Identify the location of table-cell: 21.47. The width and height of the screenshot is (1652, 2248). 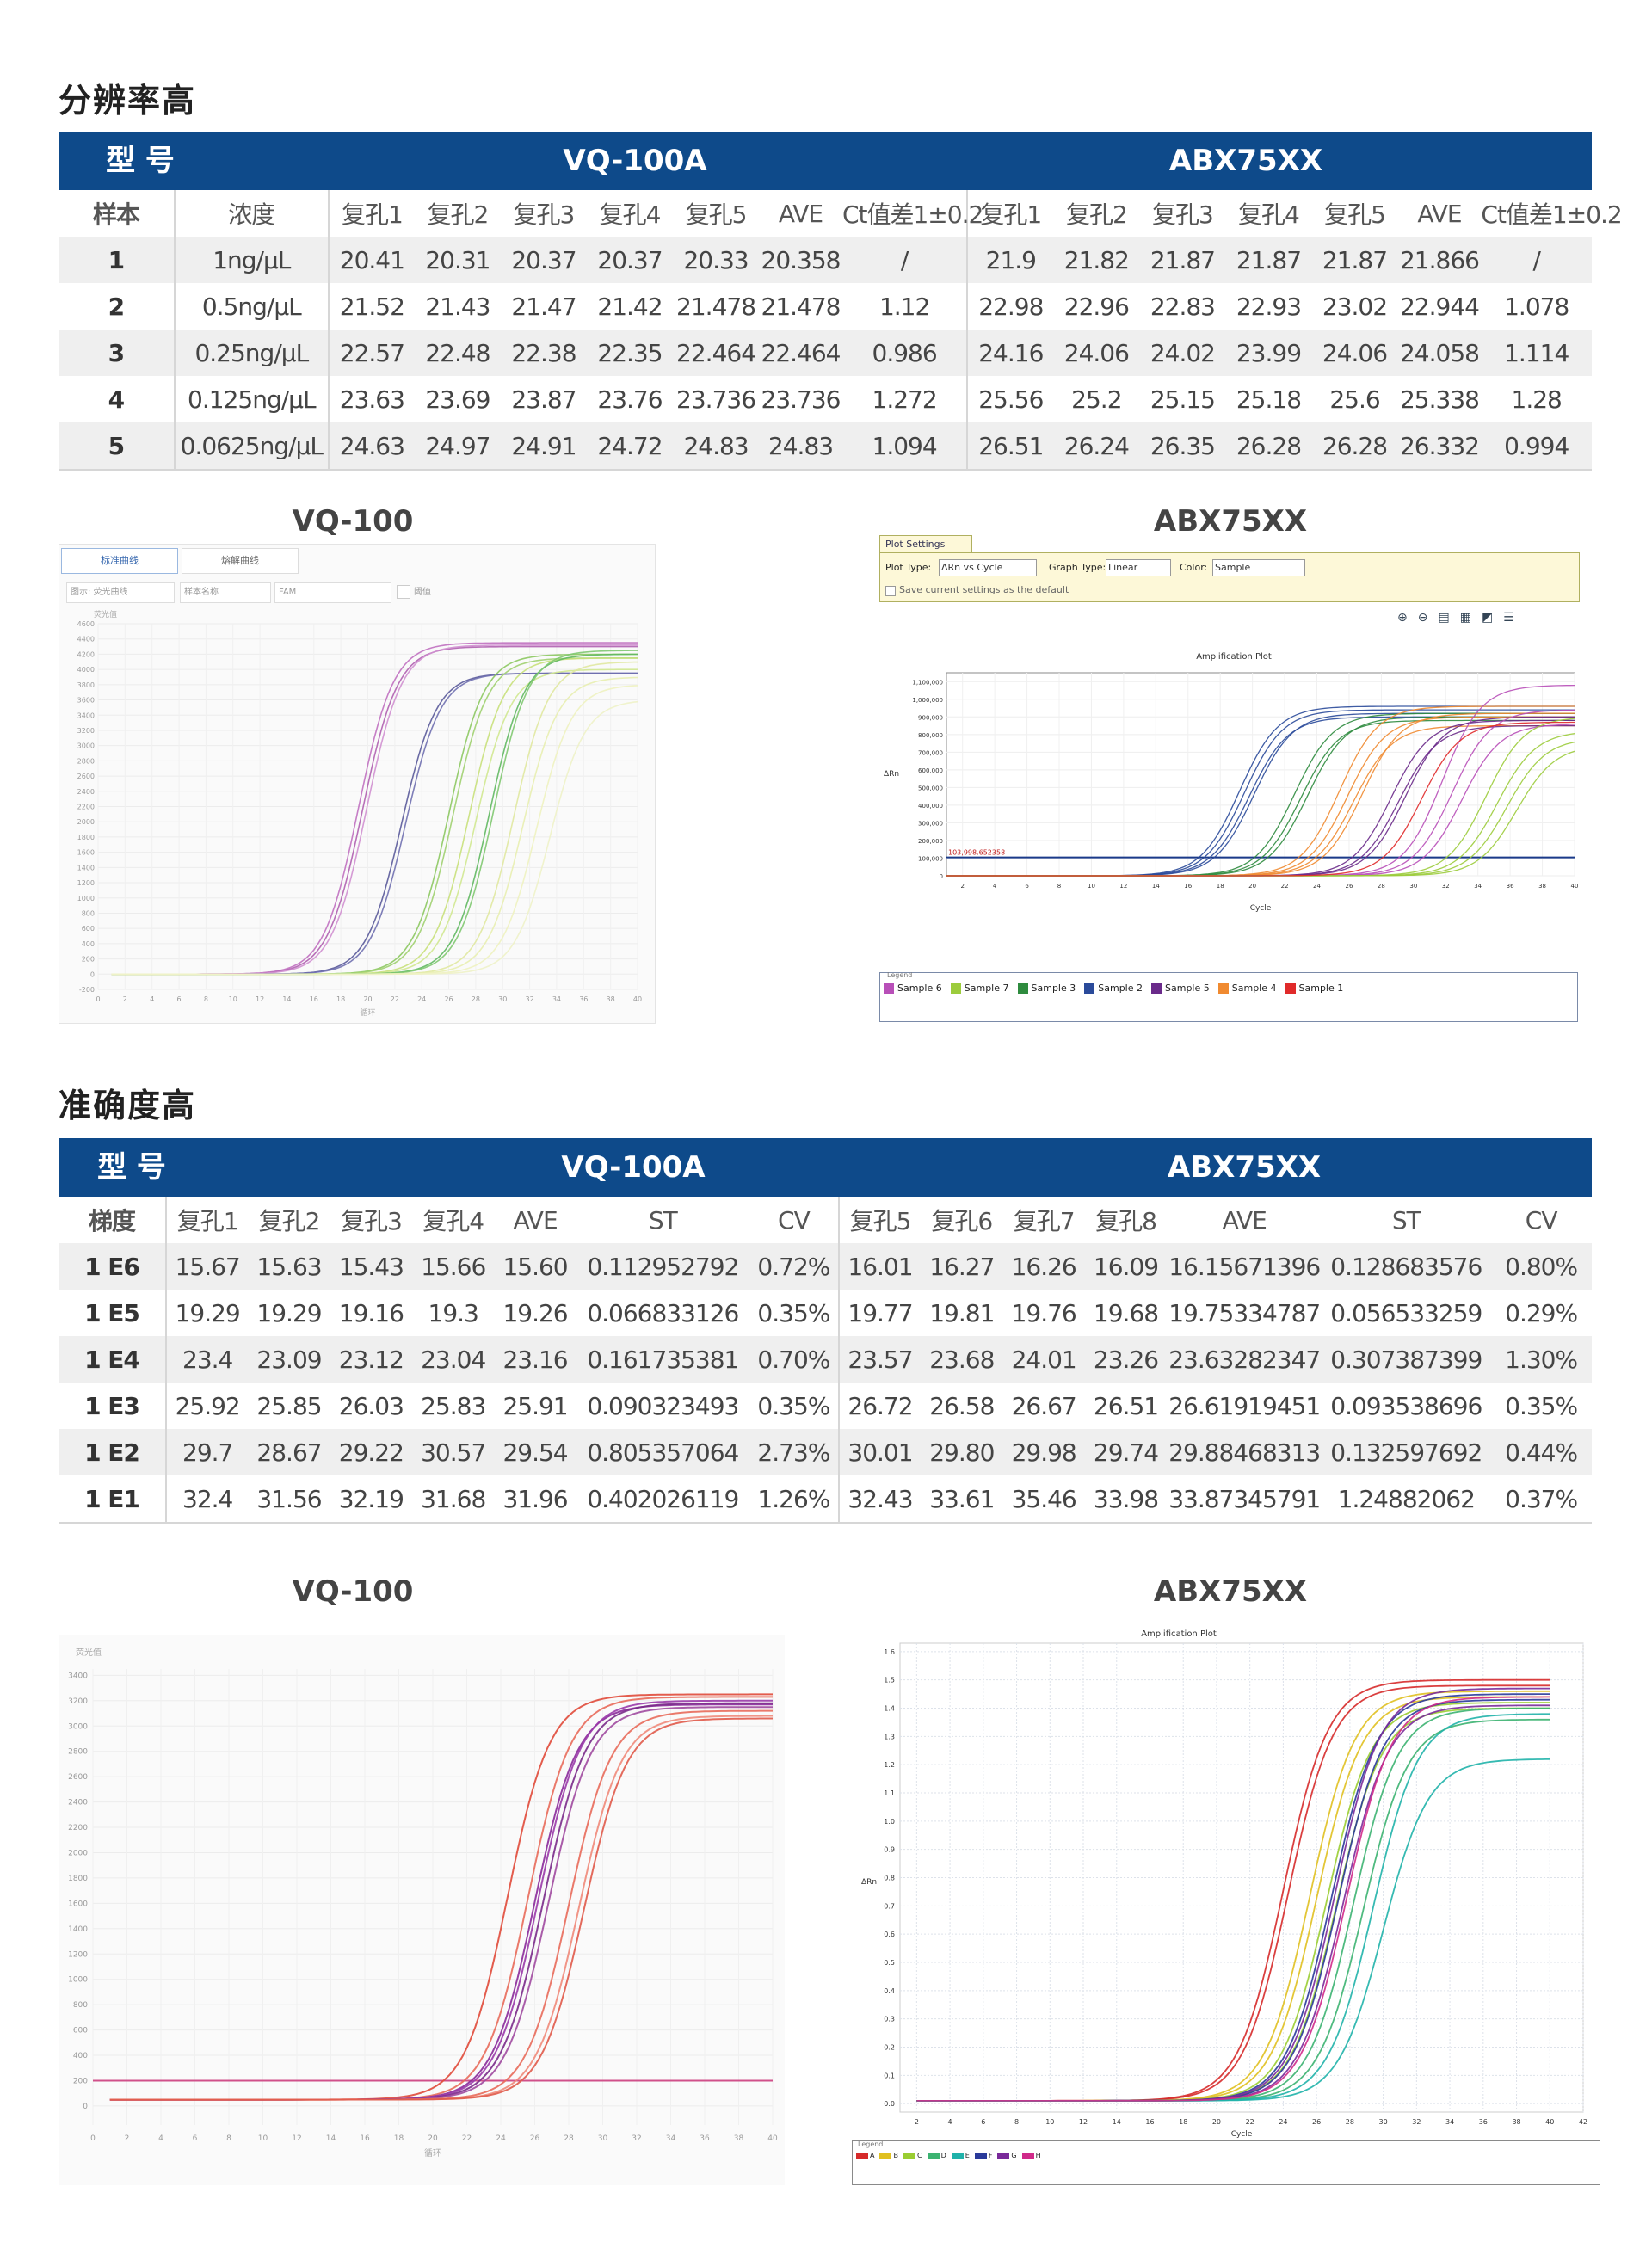
(543, 306).